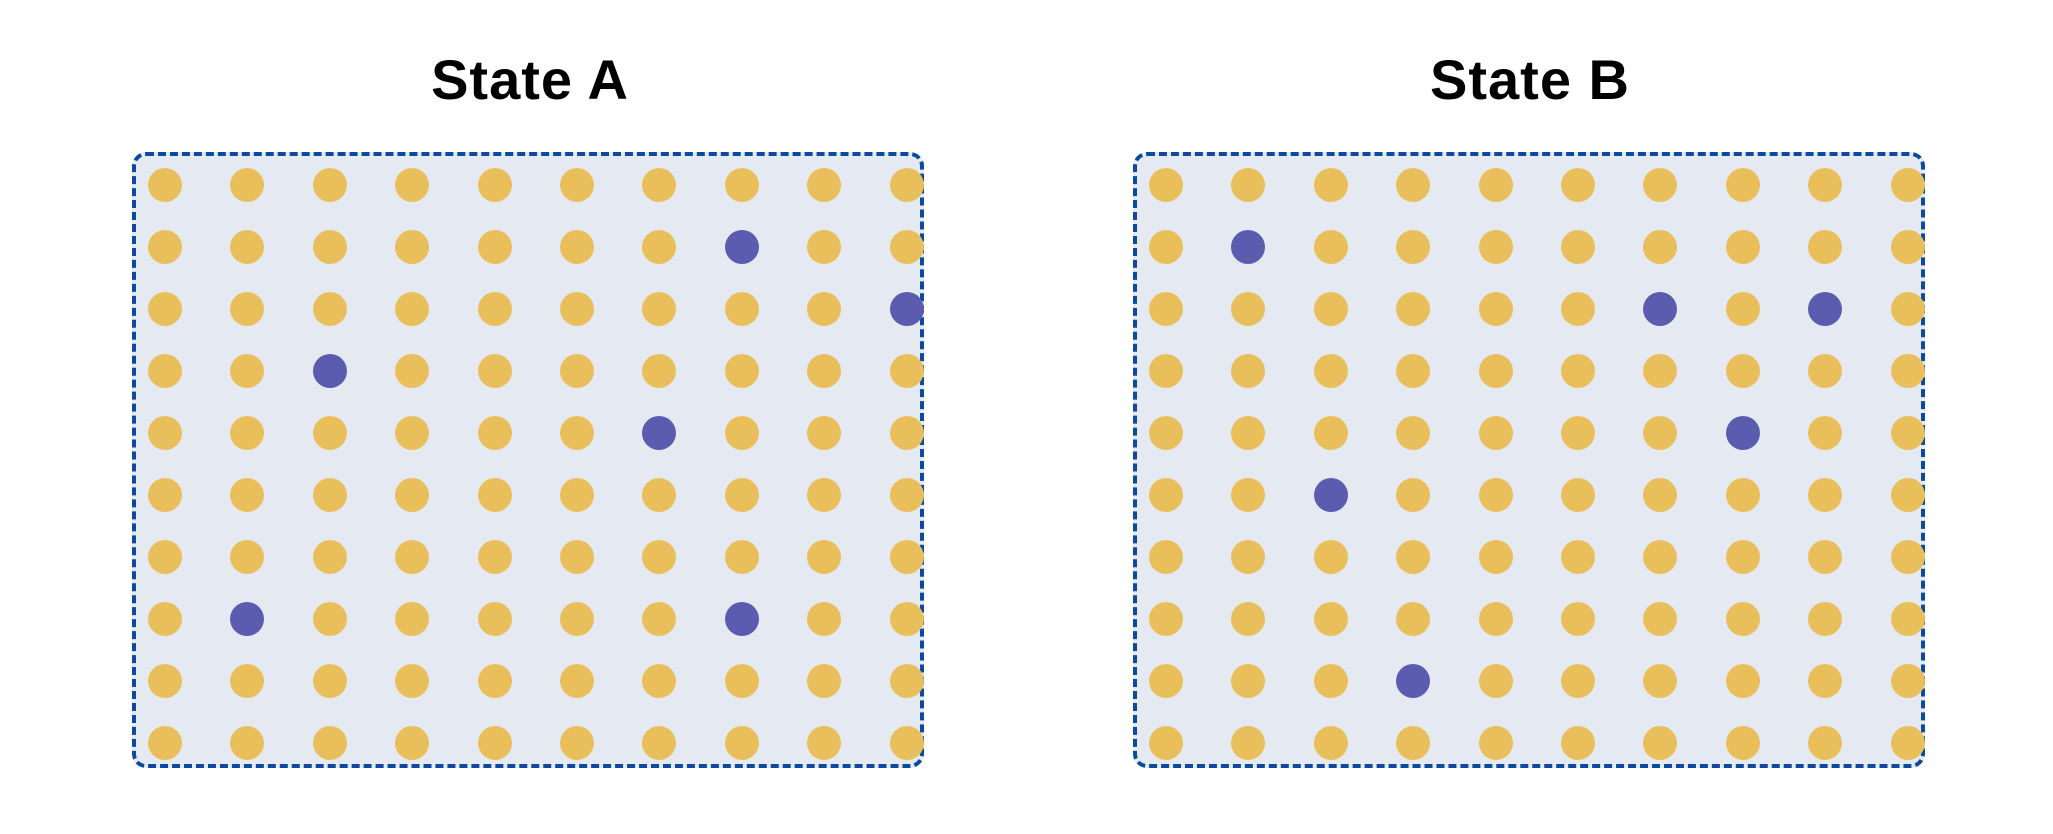 This screenshot has width=2053, height=834. What do you see at coordinates (1530, 79) in the screenshot?
I see `state-b-title: State B` at bounding box center [1530, 79].